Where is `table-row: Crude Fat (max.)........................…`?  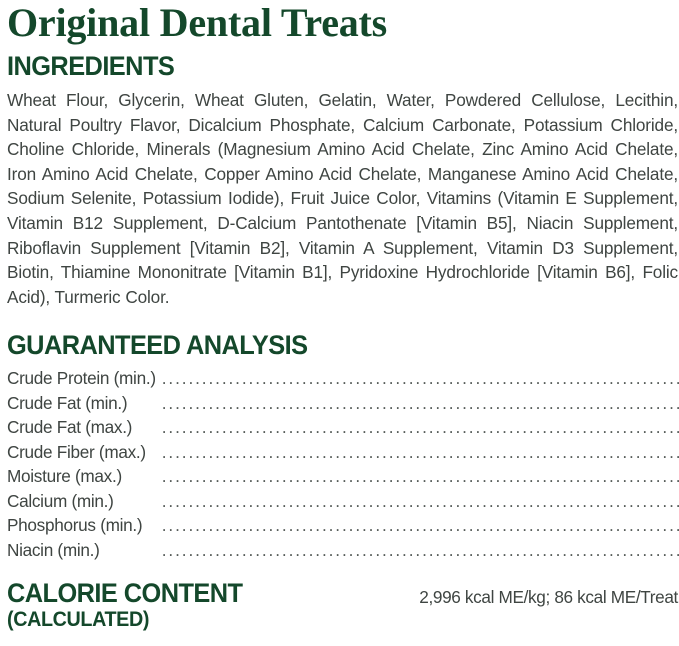
table-row: Crude Fat (max.)........................… is located at coordinates (343, 427).